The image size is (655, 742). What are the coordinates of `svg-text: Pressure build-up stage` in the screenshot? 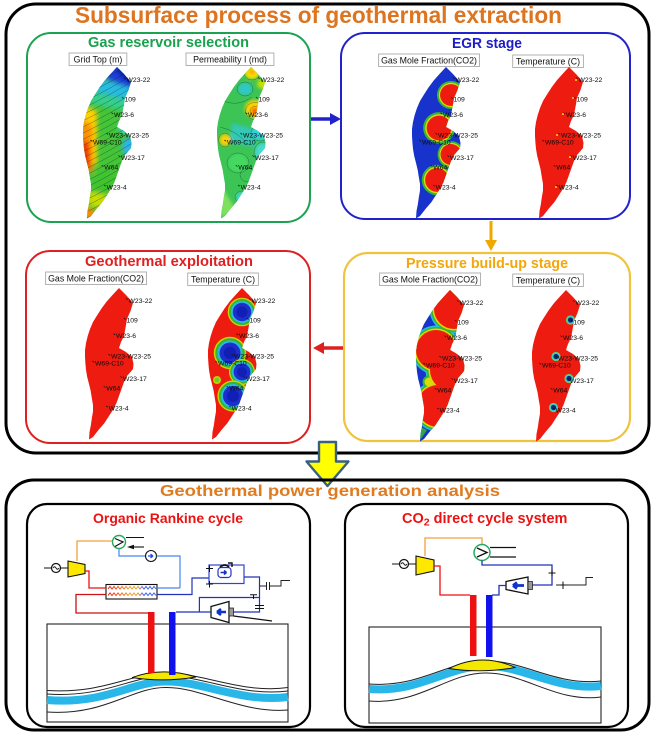 It's located at (487, 263).